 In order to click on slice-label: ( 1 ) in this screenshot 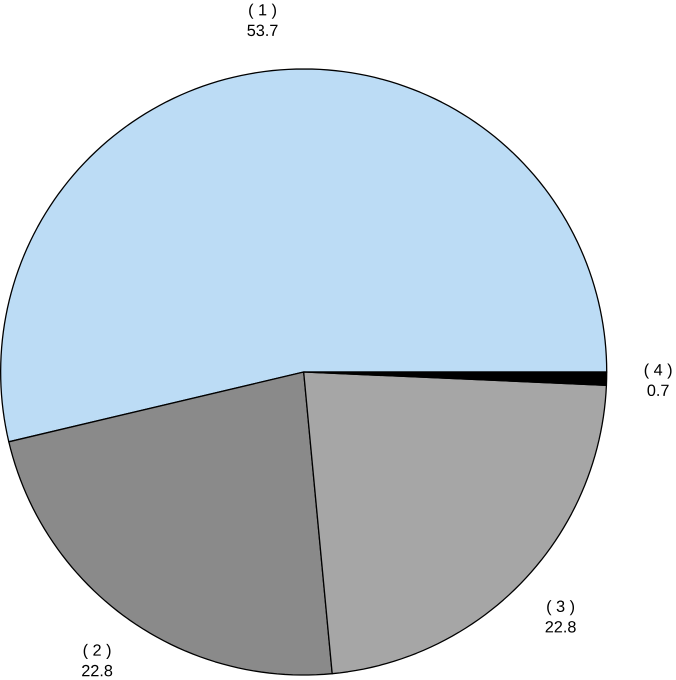, I will do `click(262, 11)`.